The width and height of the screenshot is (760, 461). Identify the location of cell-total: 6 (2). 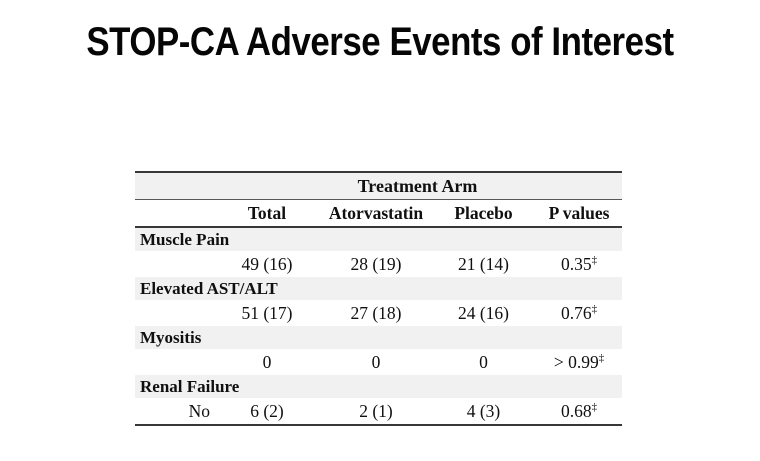
(267, 411).